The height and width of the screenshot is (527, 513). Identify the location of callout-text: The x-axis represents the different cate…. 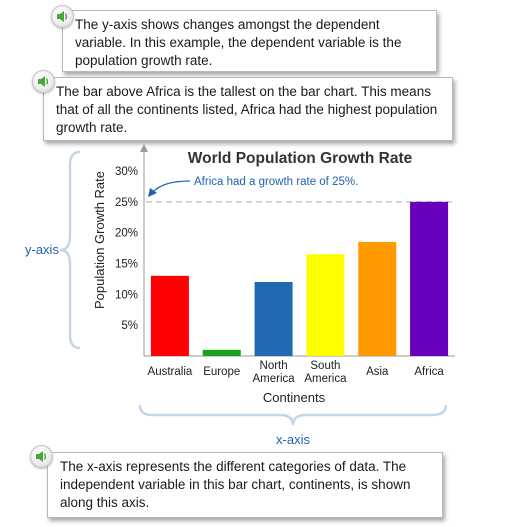
(235, 484).